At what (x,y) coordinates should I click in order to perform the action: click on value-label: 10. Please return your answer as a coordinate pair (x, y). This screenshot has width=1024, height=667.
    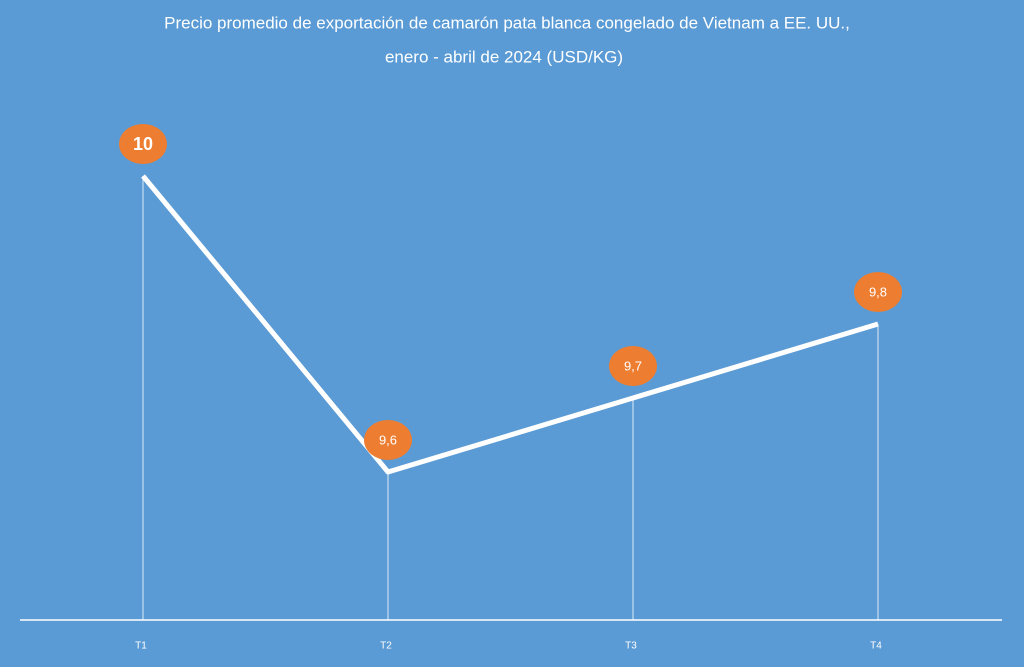
    Looking at the image, I should click on (143, 144).